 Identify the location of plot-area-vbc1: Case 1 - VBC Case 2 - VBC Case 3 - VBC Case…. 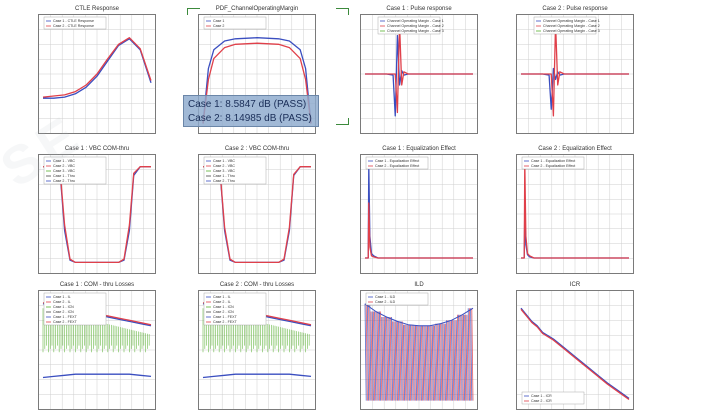
(97, 214).